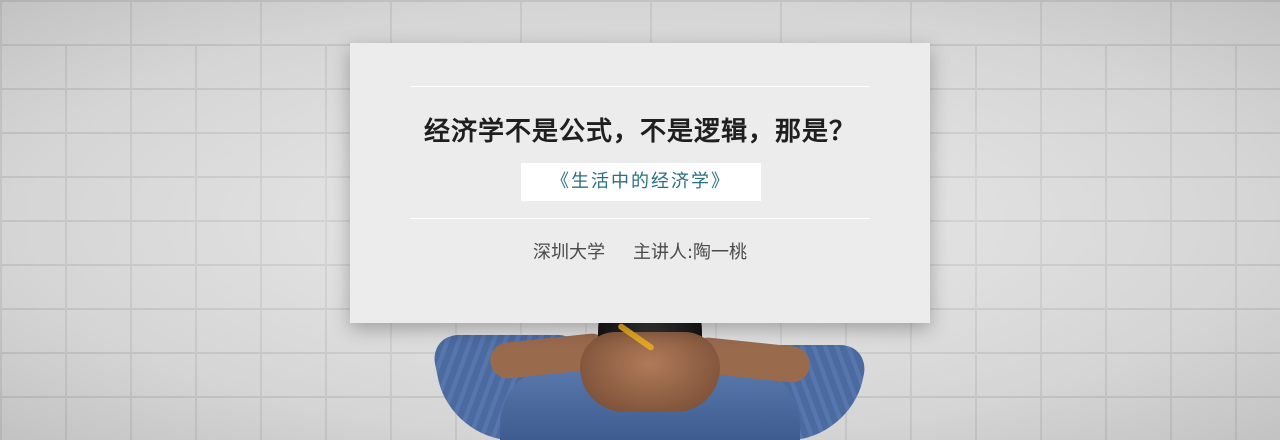 This screenshot has height=440, width=1280. What do you see at coordinates (640, 86) in the screenshot?
I see `divider-top` at bounding box center [640, 86].